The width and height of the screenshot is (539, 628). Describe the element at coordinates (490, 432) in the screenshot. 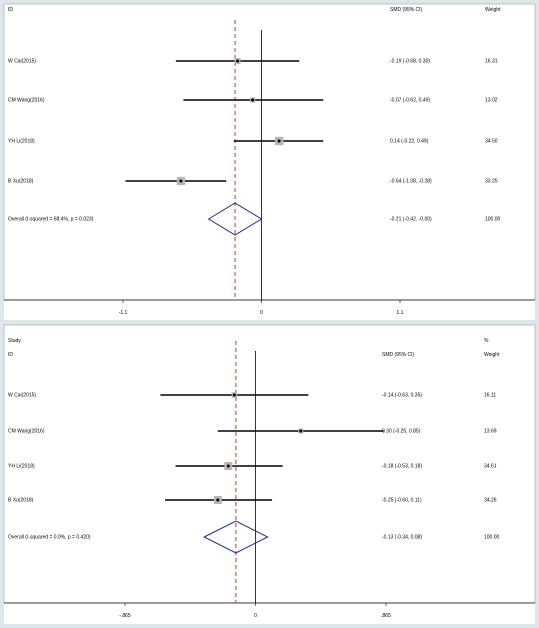

I see `study-weight-text: 13.69` at that location.